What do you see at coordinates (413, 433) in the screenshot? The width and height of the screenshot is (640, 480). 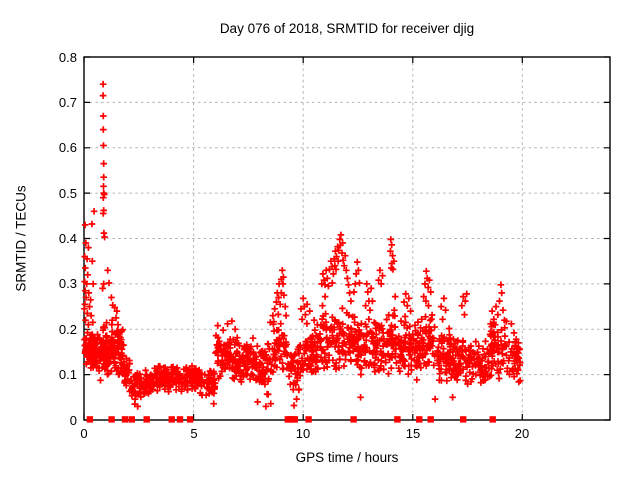 I see `x-tick-label: 15` at bounding box center [413, 433].